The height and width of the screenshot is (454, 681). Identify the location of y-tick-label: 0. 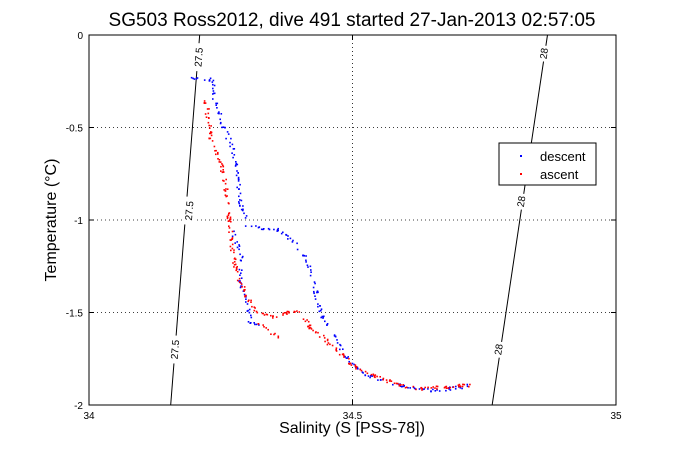
(80, 36).